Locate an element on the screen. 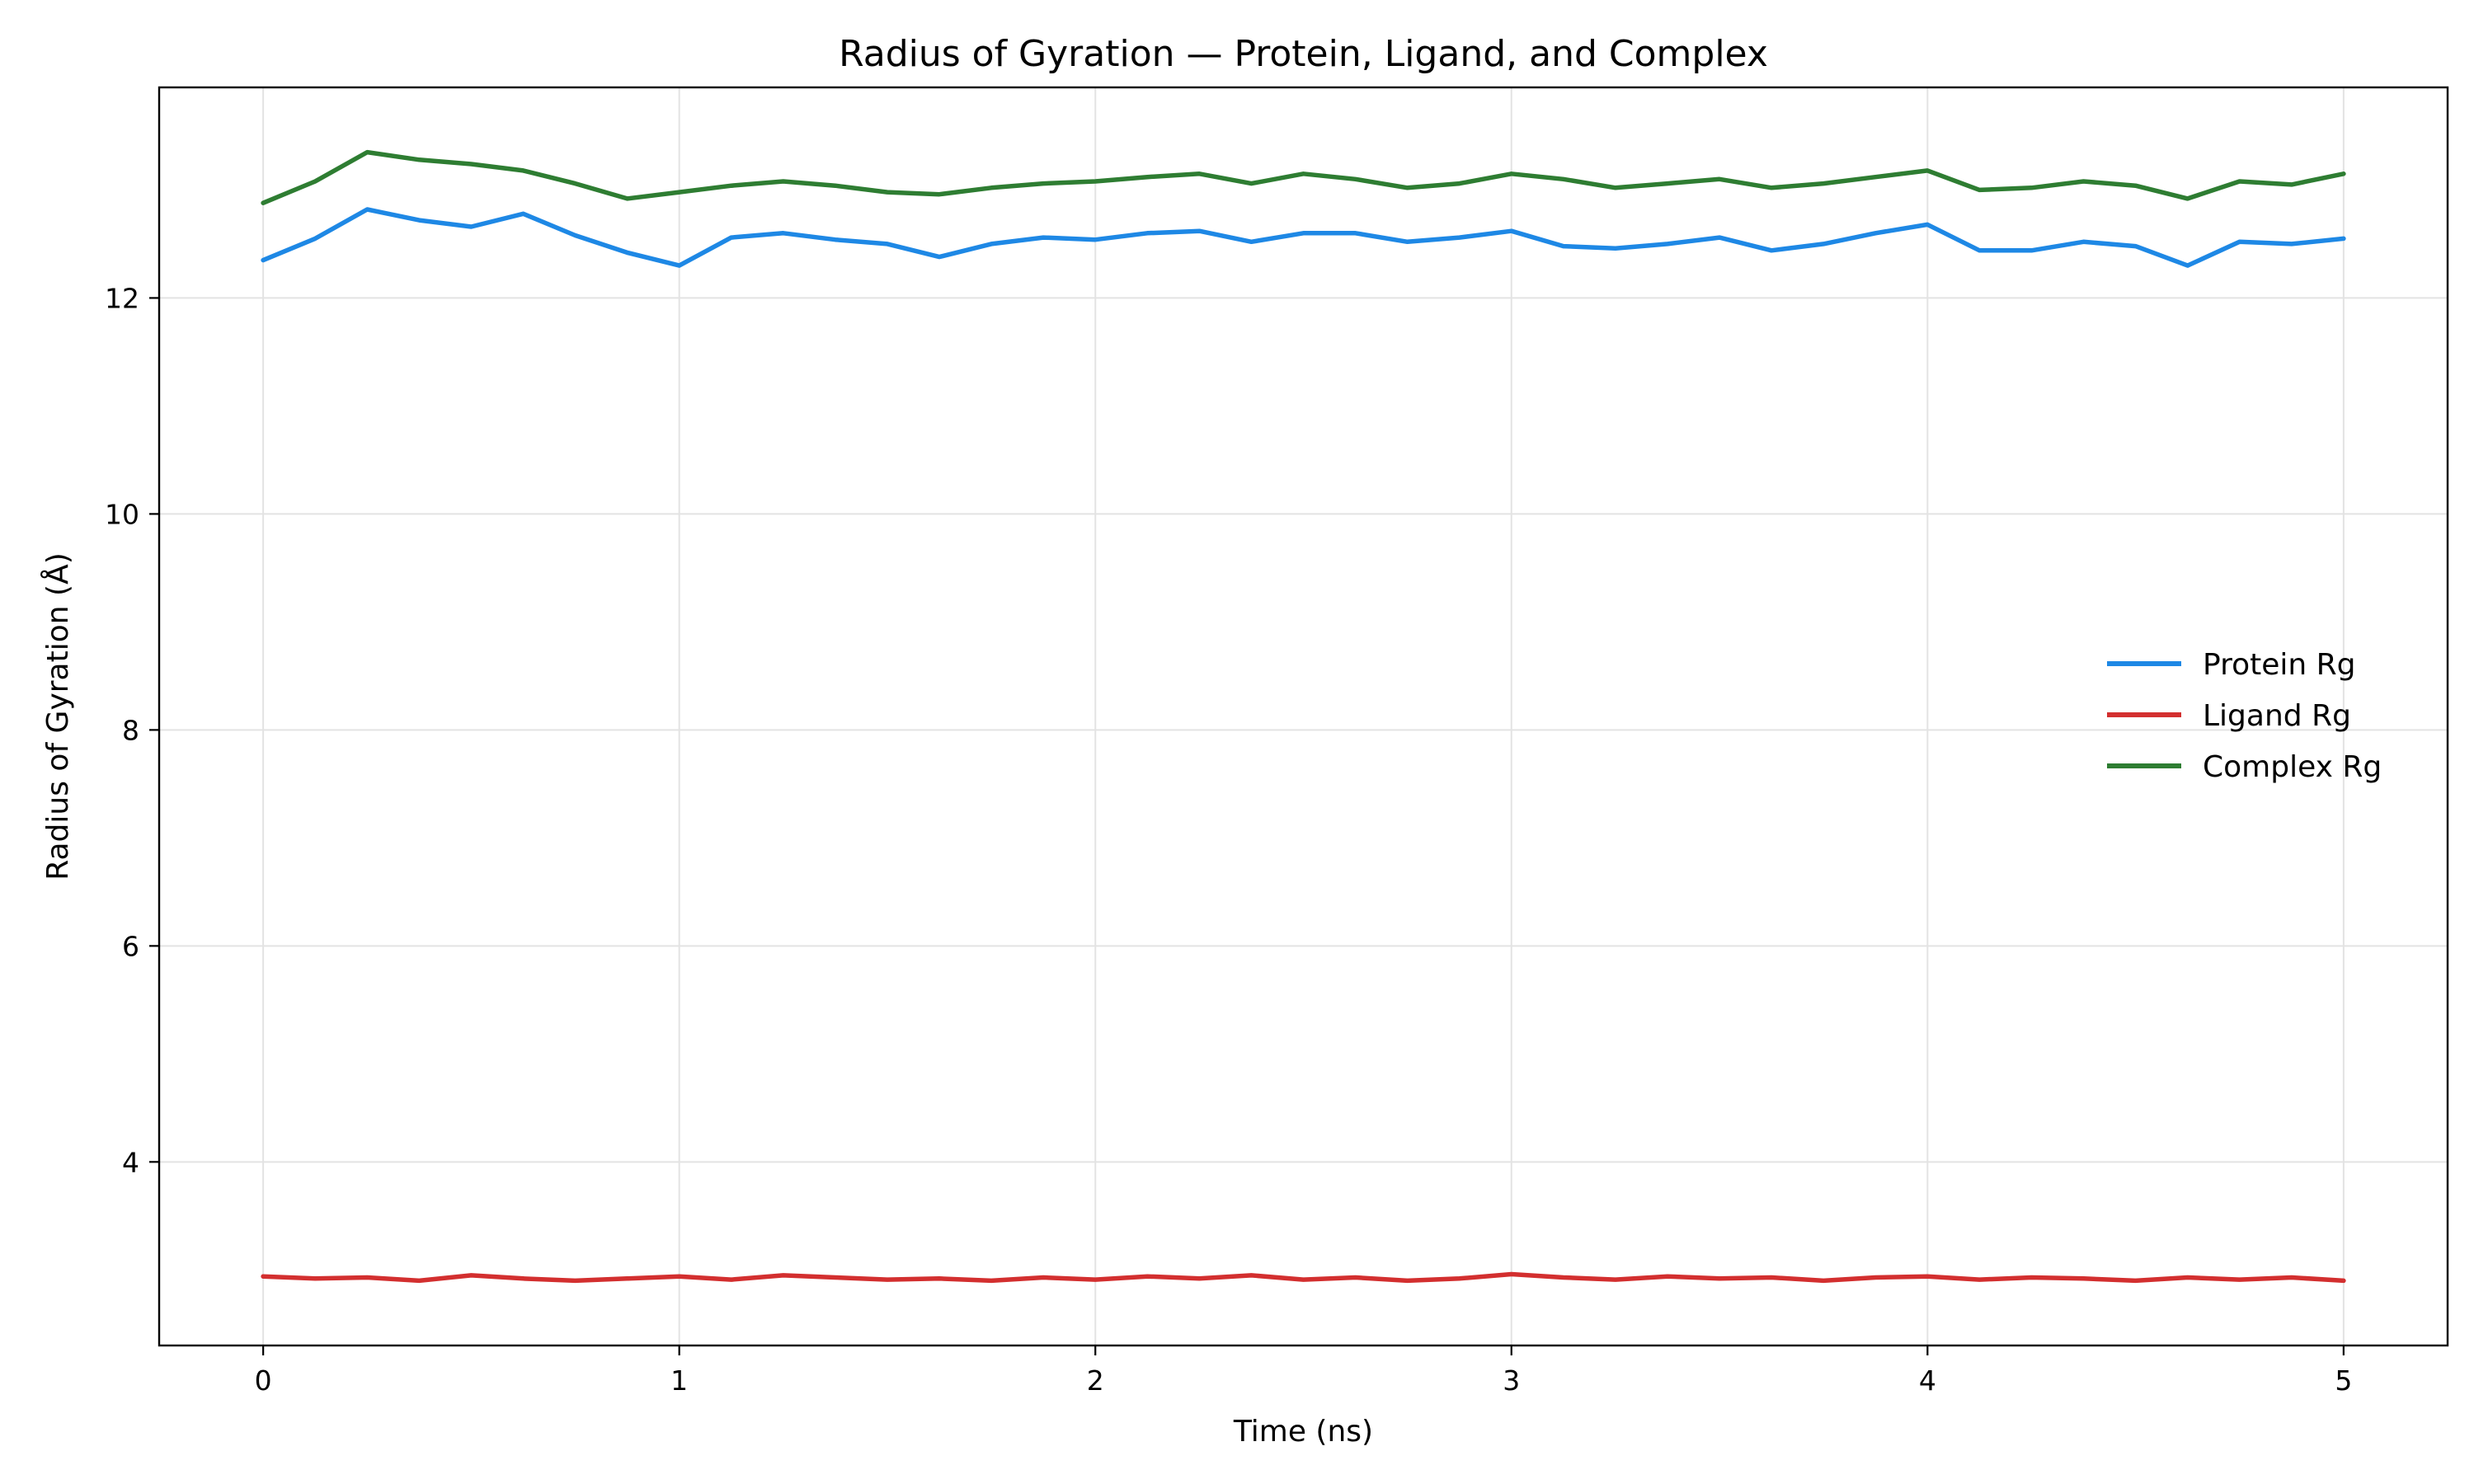  x-tick-label: 2 is located at coordinates (1095, 1380).